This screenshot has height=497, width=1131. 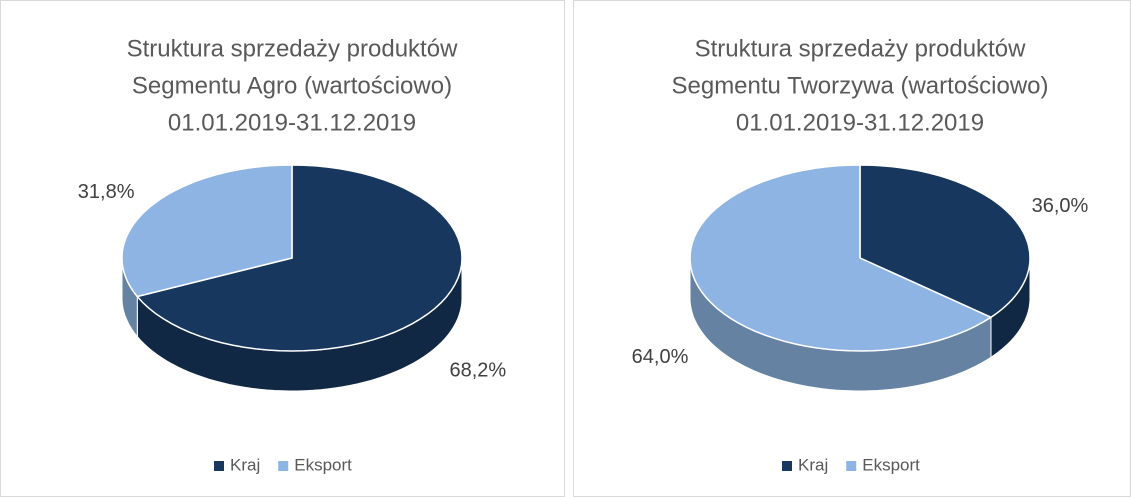 What do you see at coordinates (477, 371) in the screenshot?
I see `data-label: 68,2%` at bounding box center [477, 371].